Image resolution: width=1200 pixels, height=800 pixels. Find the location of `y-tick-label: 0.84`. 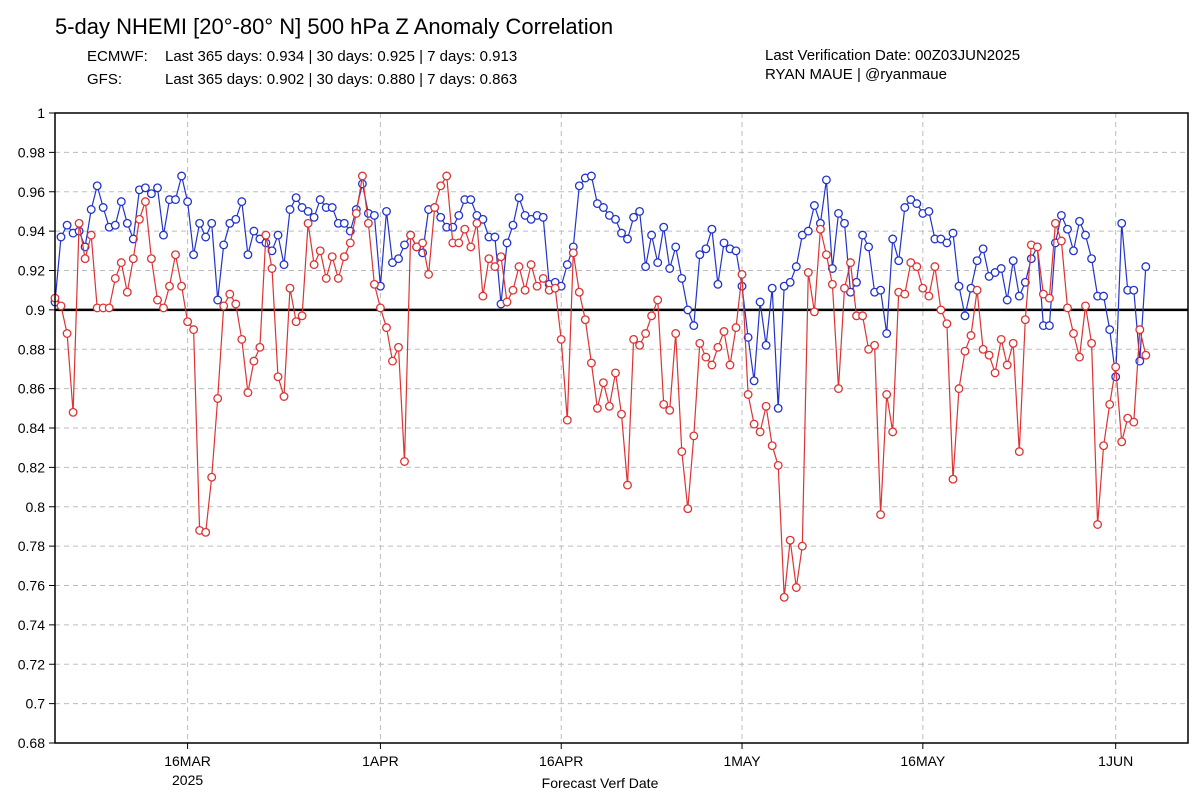

y-tick-label: 0.84 is located at coordinates (31, 428).